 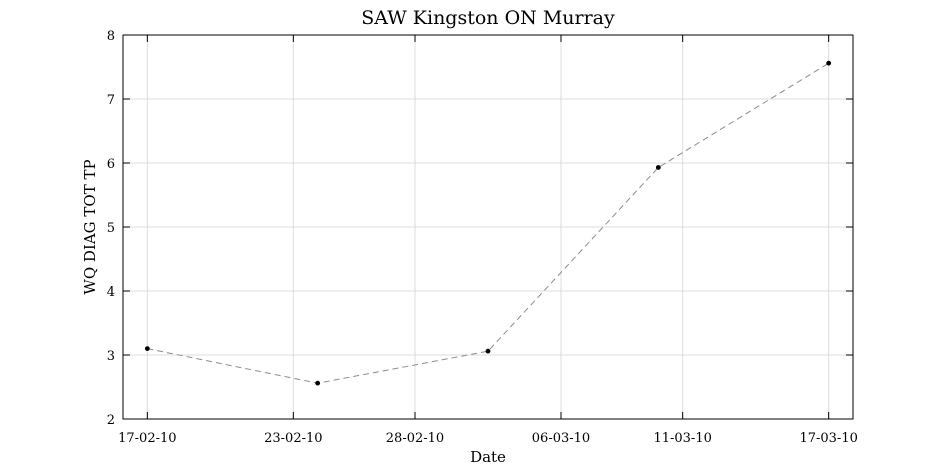 I want to click on y-axis-label: WQ DIAG TOT TP, so click(x=90, y=226).